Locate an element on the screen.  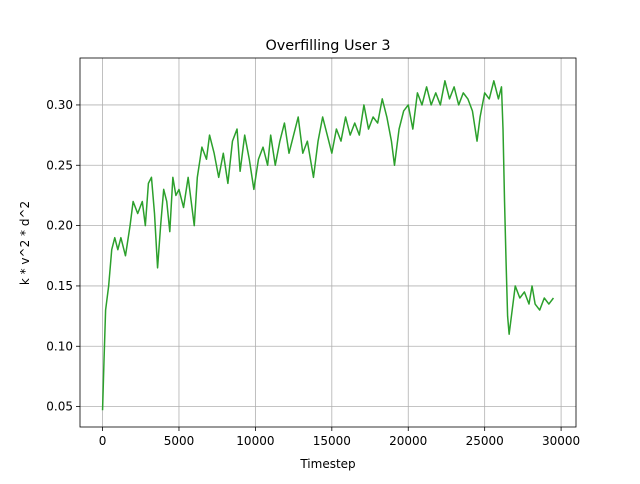
y-tick-label: 0.25 is located at coordinates (59, 165).